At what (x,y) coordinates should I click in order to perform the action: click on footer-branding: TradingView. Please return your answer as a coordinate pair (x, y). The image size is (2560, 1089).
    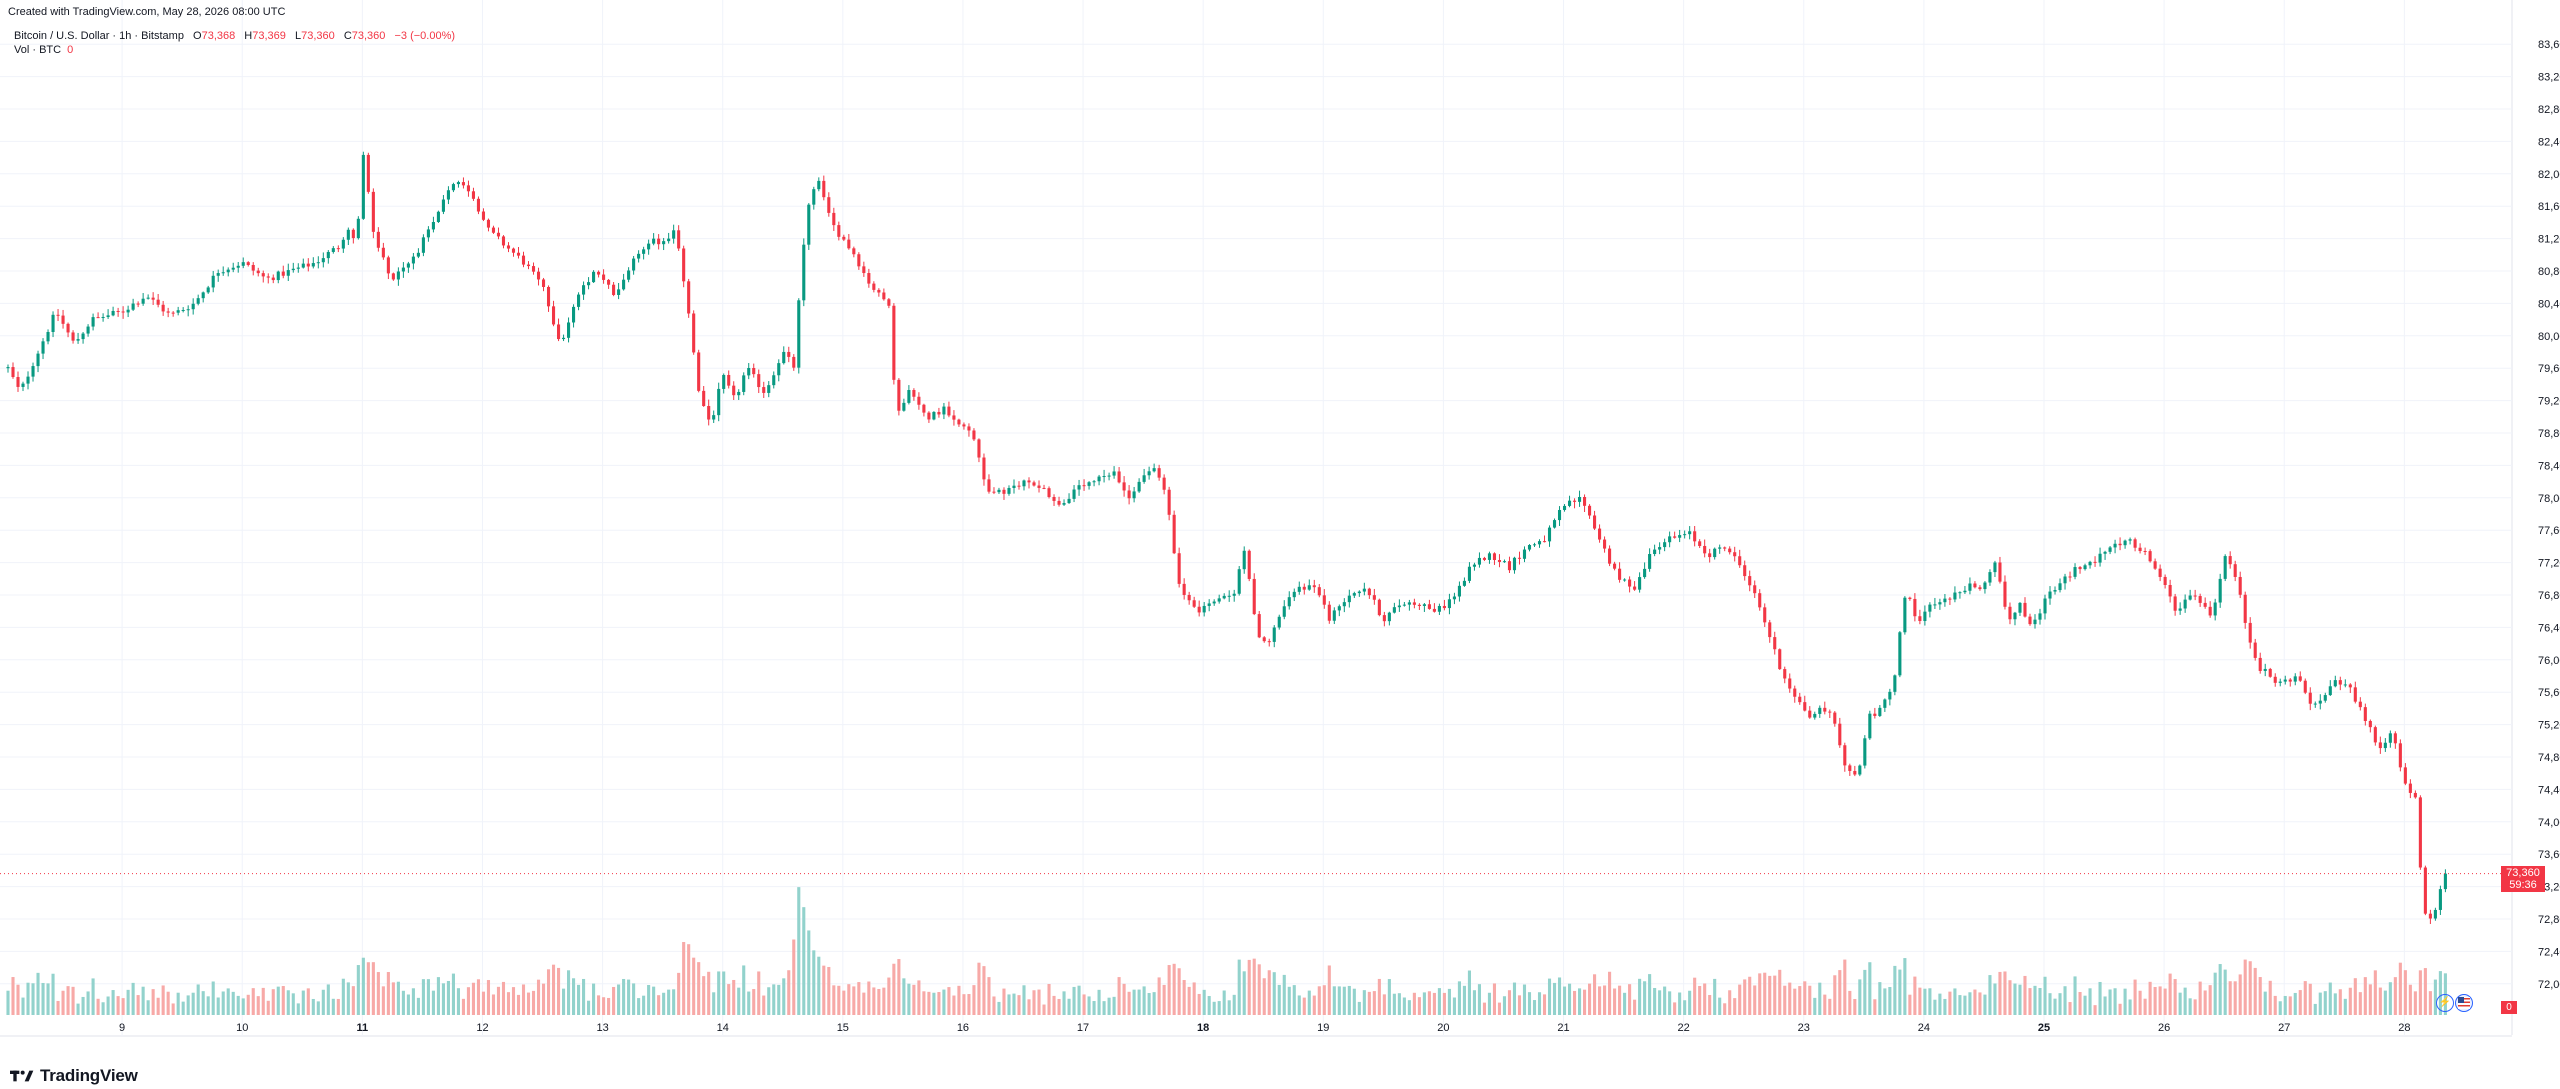
    Looking at the image, I should click on (74, 1076).